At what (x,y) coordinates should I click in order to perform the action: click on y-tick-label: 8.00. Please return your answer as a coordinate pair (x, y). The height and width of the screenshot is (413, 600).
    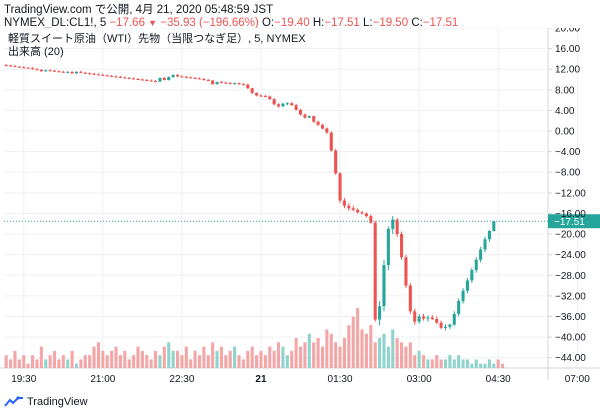
    Looking at the image, I should click on (565, 90).